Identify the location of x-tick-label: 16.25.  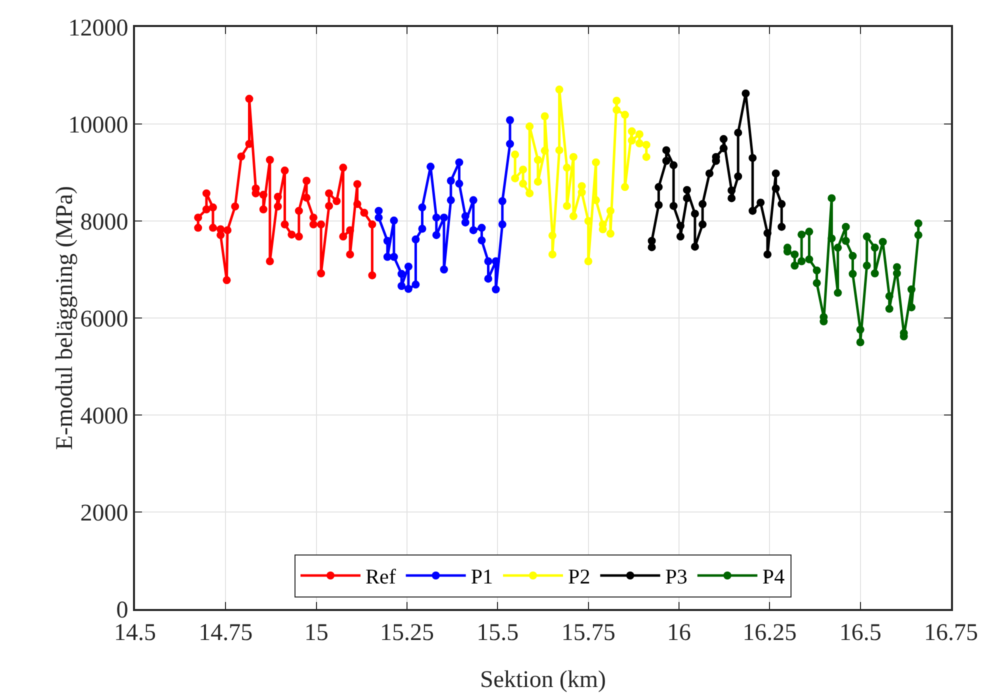
(769, 633).